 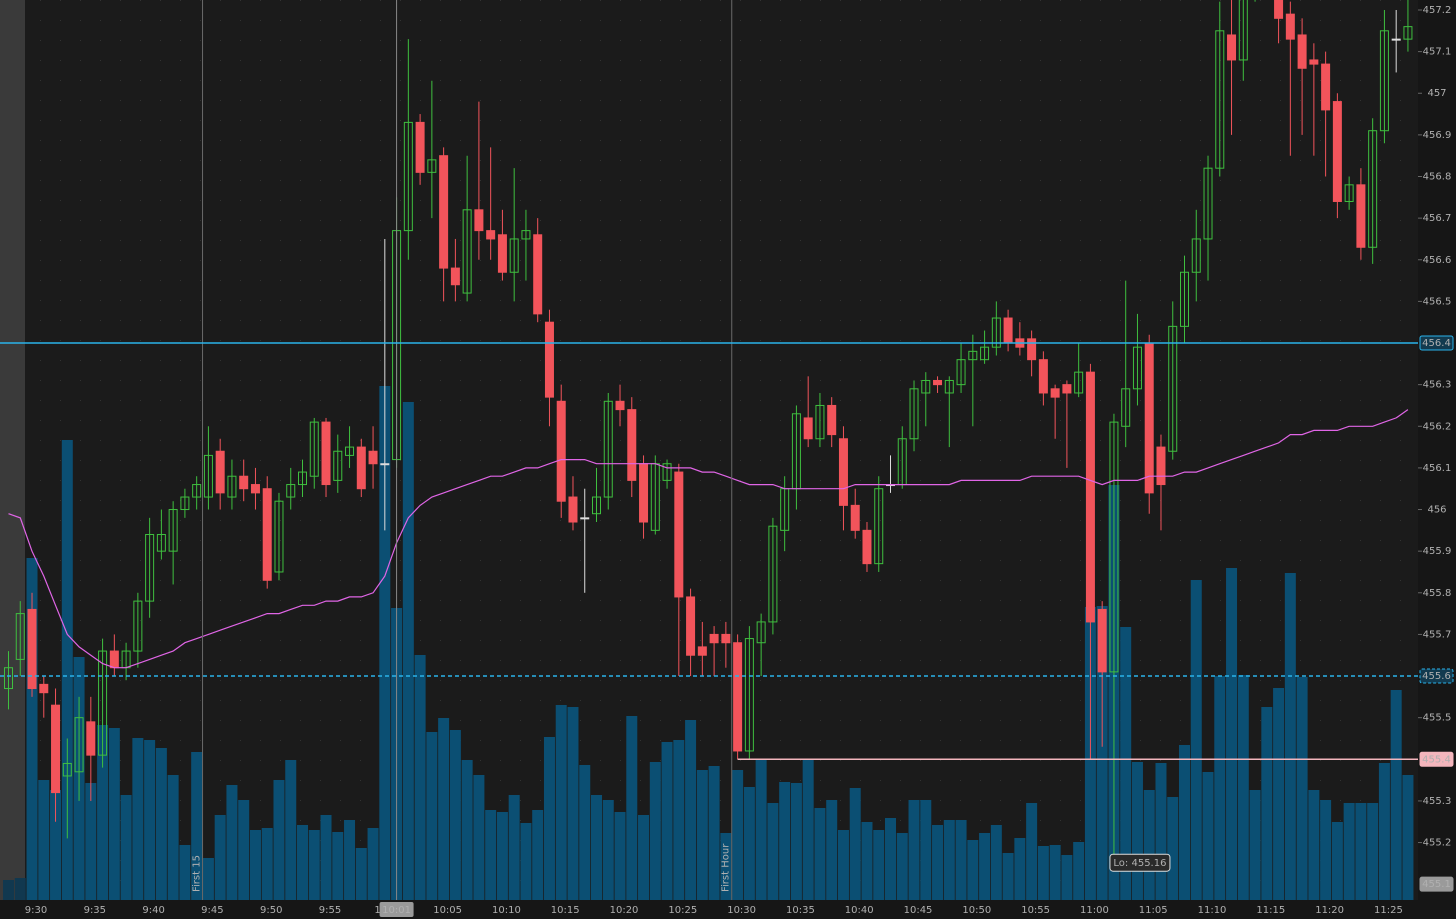 I want to click on price-level-box, so click(x=1436, y=884).